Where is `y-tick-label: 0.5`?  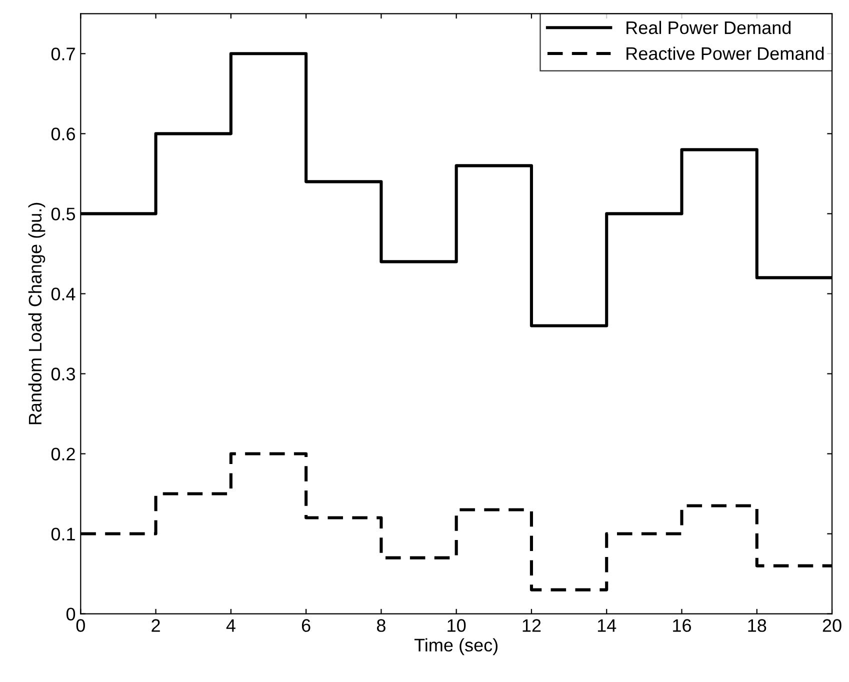 y-tick-label: 0.5 is located at coordinates (63, 214).